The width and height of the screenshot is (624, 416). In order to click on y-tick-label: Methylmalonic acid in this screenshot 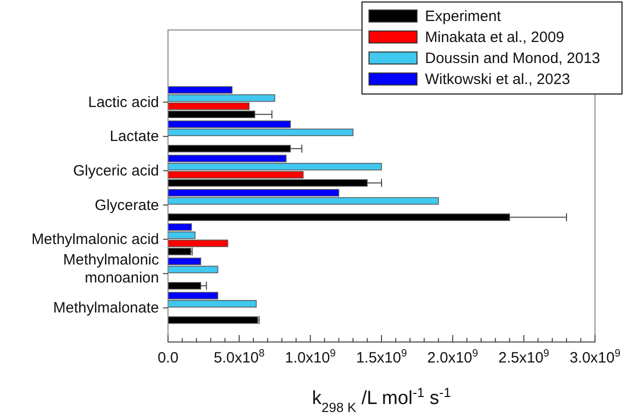, I will do `click(95, 239)`.